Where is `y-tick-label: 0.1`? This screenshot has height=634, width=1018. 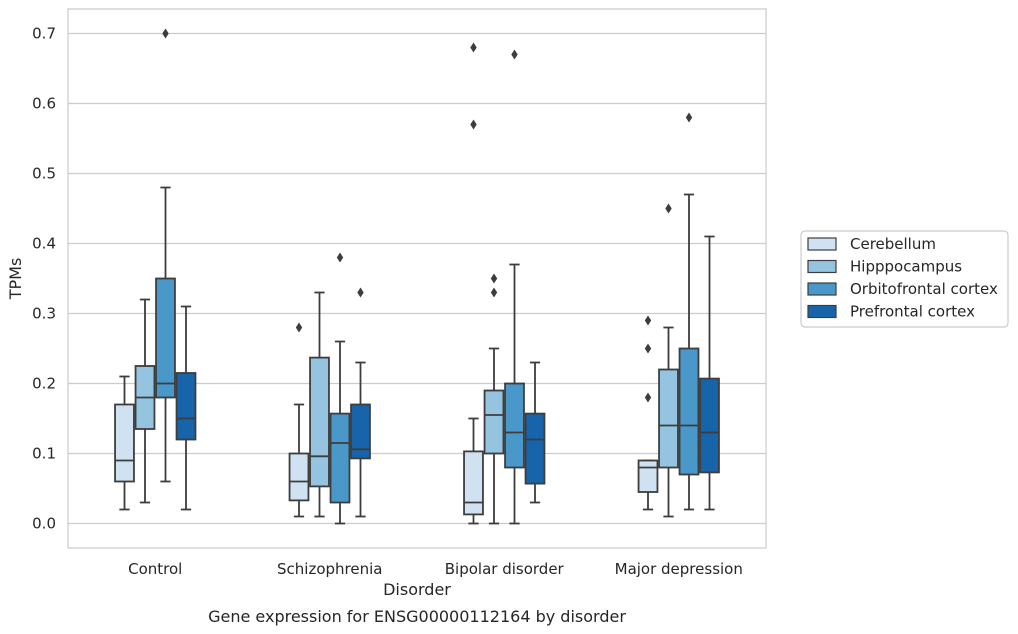 y-tick-label: 0.1 is located at coordinates (44, 454).